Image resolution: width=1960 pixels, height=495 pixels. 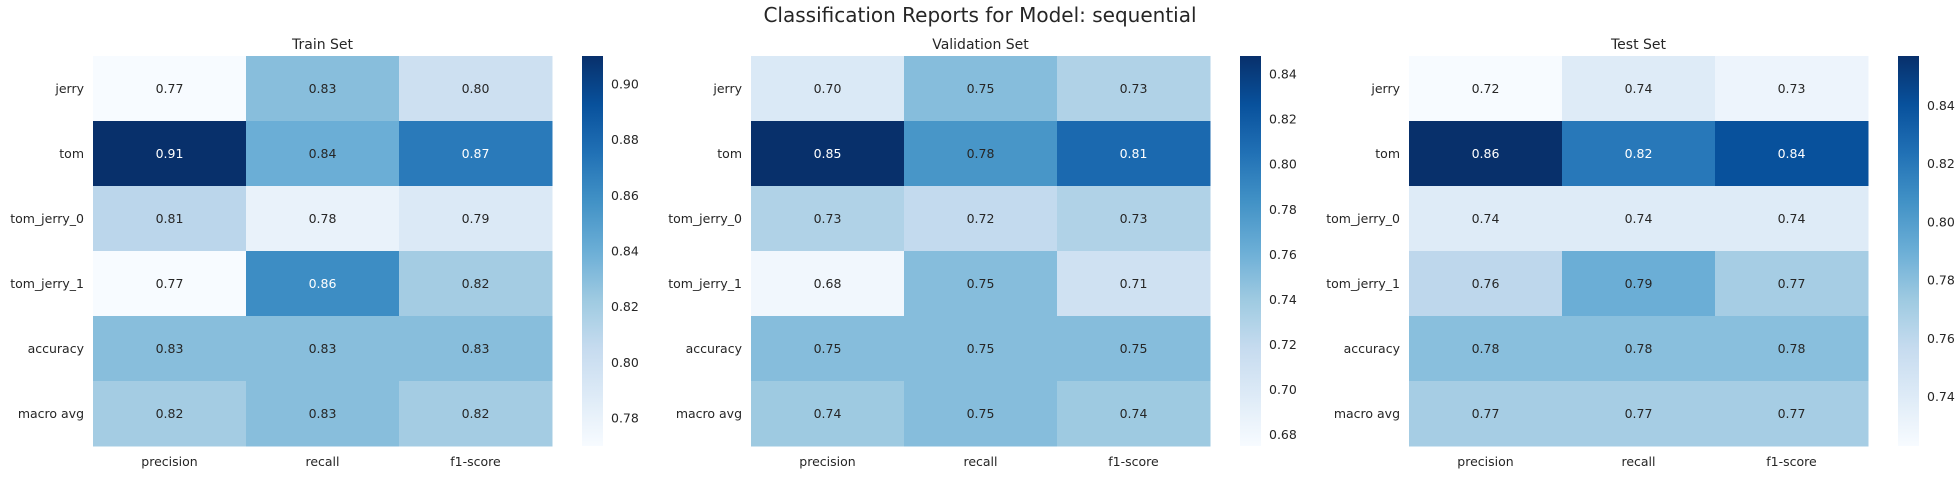 What do you see at coordinates (1283, 434) in the screenshot?
I see `colorbar-tick-label: 0.68` at bounding box center [1283, 434].